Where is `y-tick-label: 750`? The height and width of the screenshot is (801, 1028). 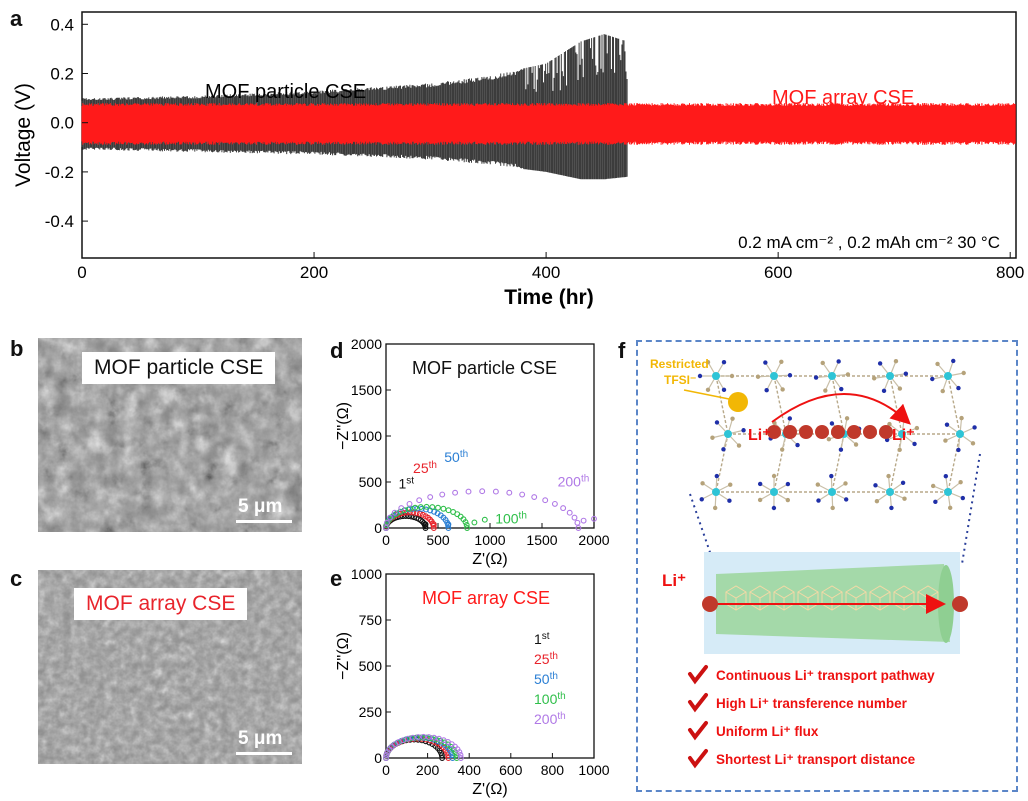
y-tick-label: 750 is located at coordinates (371, 620).